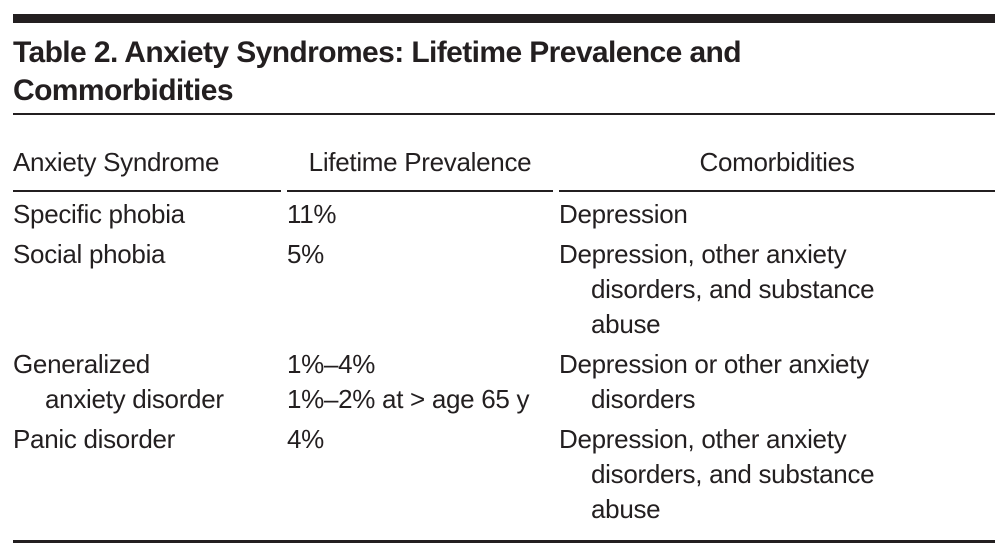 The width and height of the screenshot is (1008, 558). Describe the element at coordinates (147, 153) in the screenshot. I see `column-header-anxiety-syndrome: Anxiety Syndrome` at that location.